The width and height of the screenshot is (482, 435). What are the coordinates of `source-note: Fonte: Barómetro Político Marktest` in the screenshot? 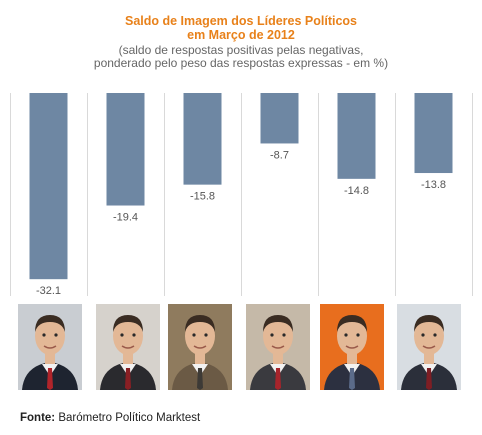 It's located at (110, 418).